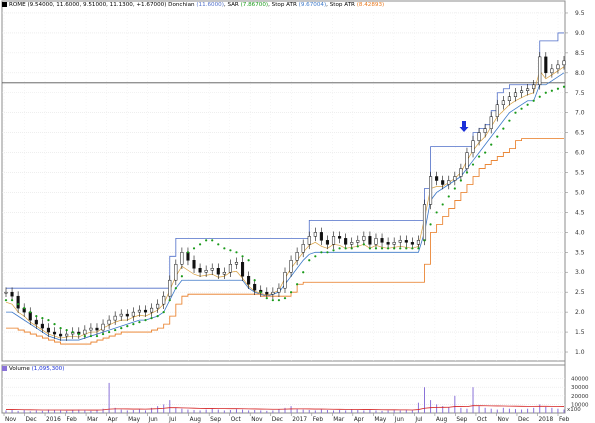 This screenshot has height=423, width=595. Describe the element at coordinates (580, 93) in the screenshot. I see `price-tick-label: 7.5` at that location.